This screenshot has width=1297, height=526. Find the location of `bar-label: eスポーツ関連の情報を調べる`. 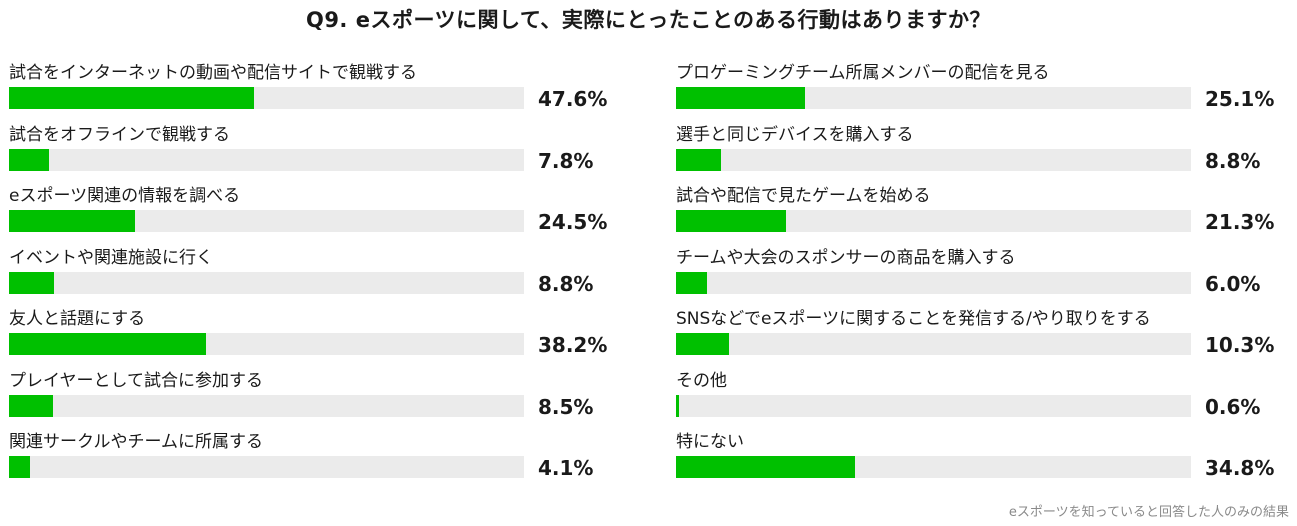

bar-label: eスポーツ関連の情報を調べる is located at coordinates (125, 196).